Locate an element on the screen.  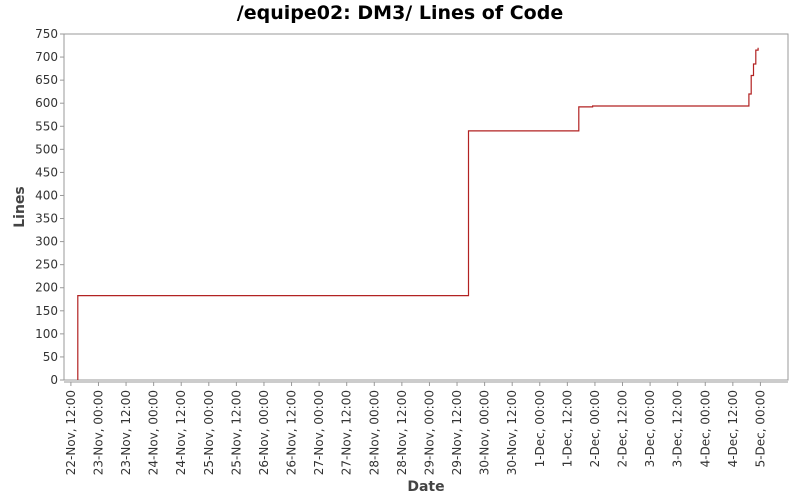
x-tick-label: 1-Dec, 00:00 is located at coordinates (540, 428).